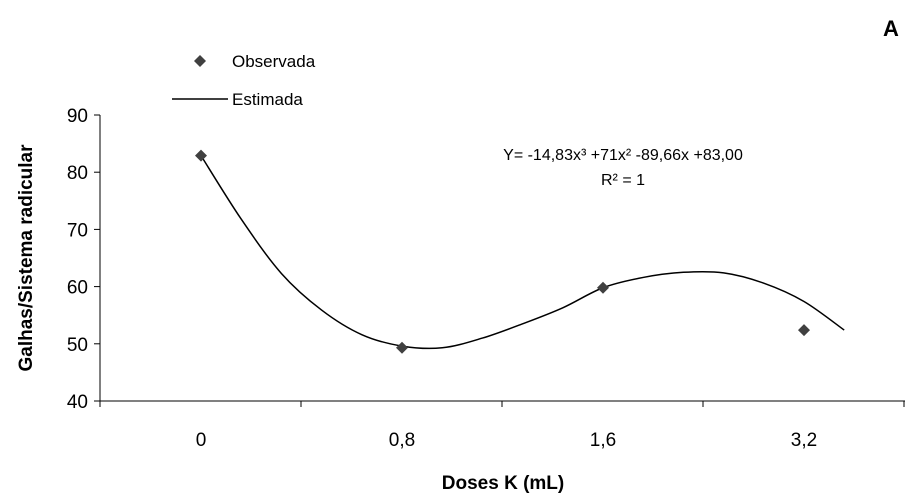 The image size is (911, 499). Describe the element at coordinates (623, 168) in the screenshot. I see `equation-annotation: Y= -14,83x³ +71x² -89,66x +83,00 R² = 1` at that location.